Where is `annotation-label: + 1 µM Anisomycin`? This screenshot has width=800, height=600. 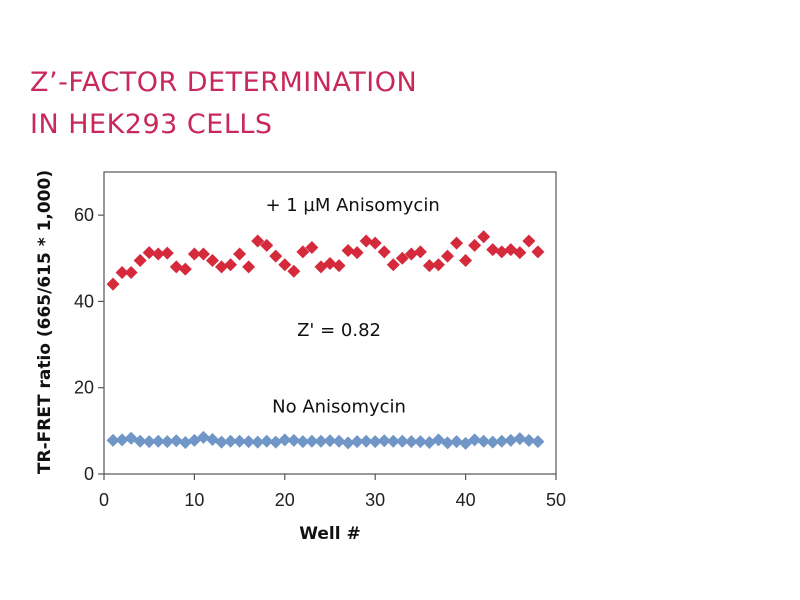
annotation-label: + 1 µM Anisomycin is located at coordinates (352, 205).